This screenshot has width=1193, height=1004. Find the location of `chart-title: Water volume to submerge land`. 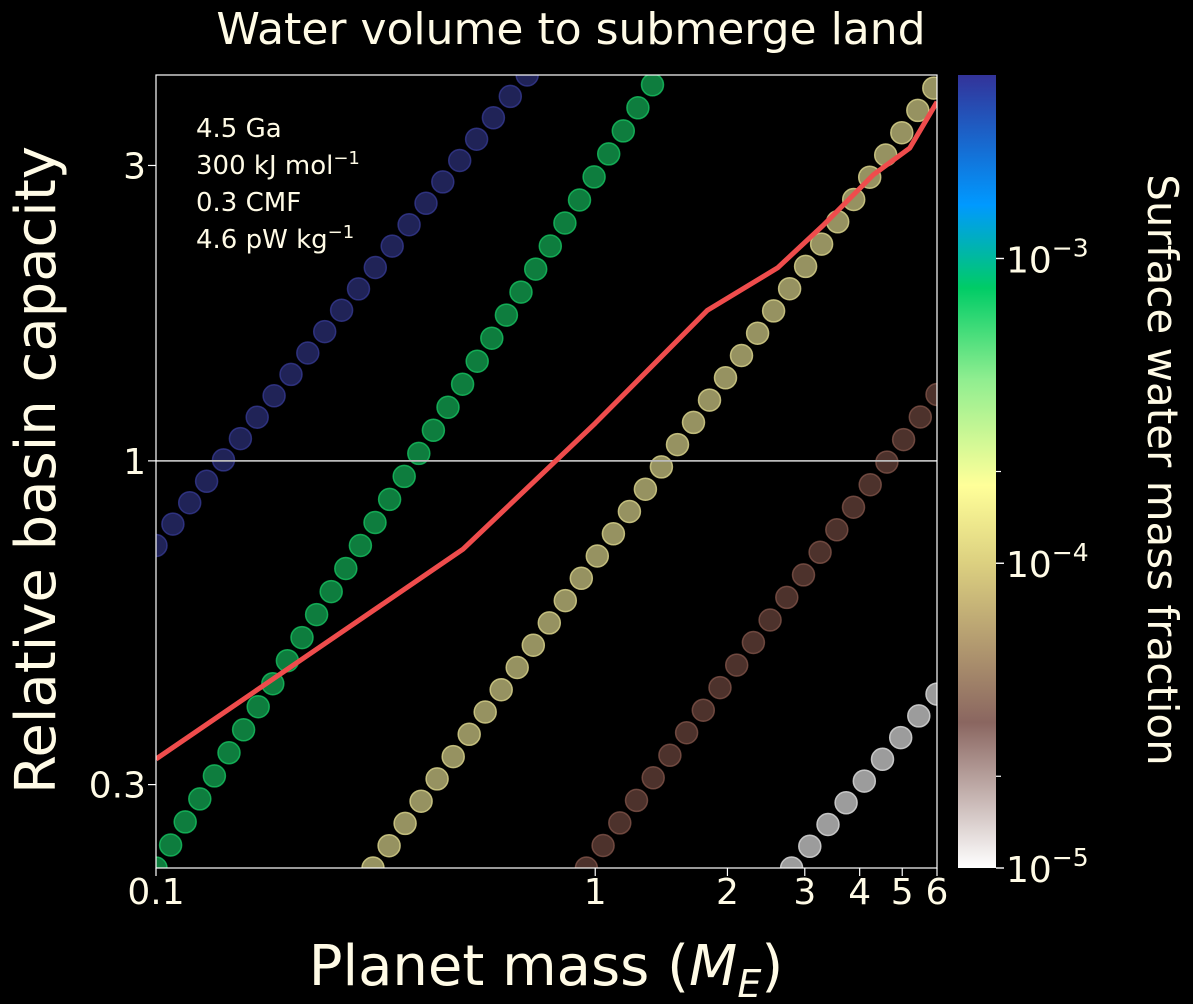

chart-title: Water volume to submerge land is located at coordinates (570, 29).